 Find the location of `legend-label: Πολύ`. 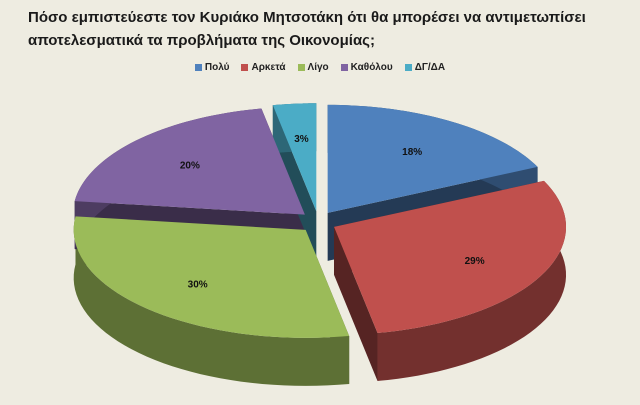

legend-label: Πολύ is located at coordinates (217, 67).